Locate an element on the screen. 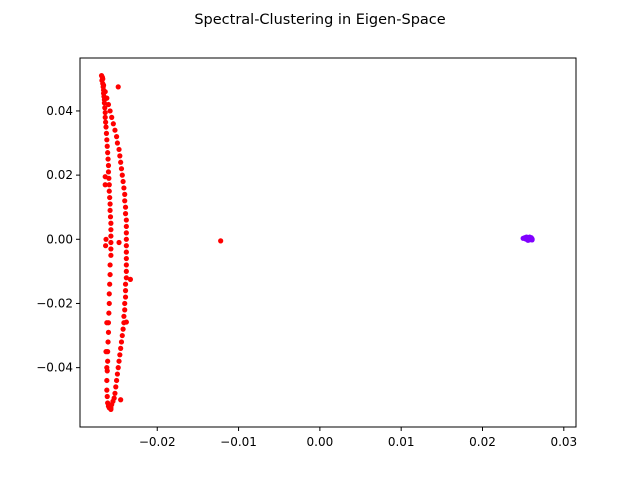 This screenshot has height=480, width=640. y-axis: −0.04 −0.02 0.00 0.02 0.04 is located at coordinates (58, 239).